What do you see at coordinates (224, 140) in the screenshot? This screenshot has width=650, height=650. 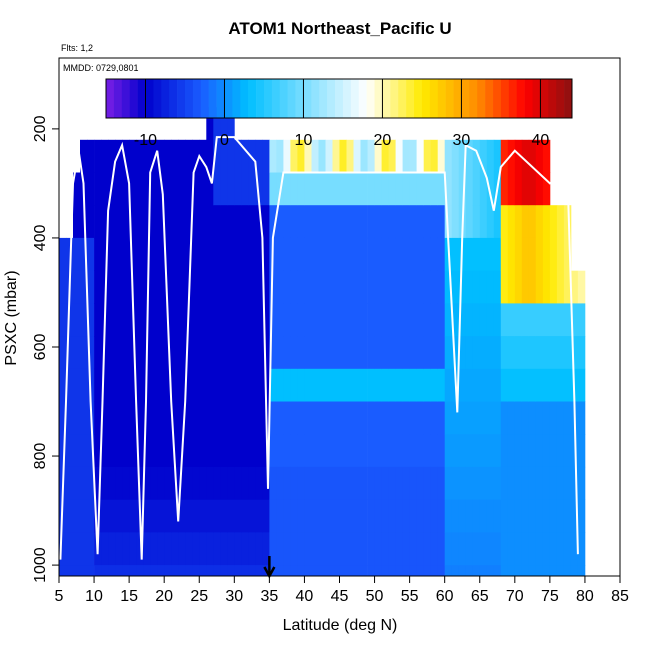 I see `colorbar-tick-label: 0` at bounding box center [224, 140].